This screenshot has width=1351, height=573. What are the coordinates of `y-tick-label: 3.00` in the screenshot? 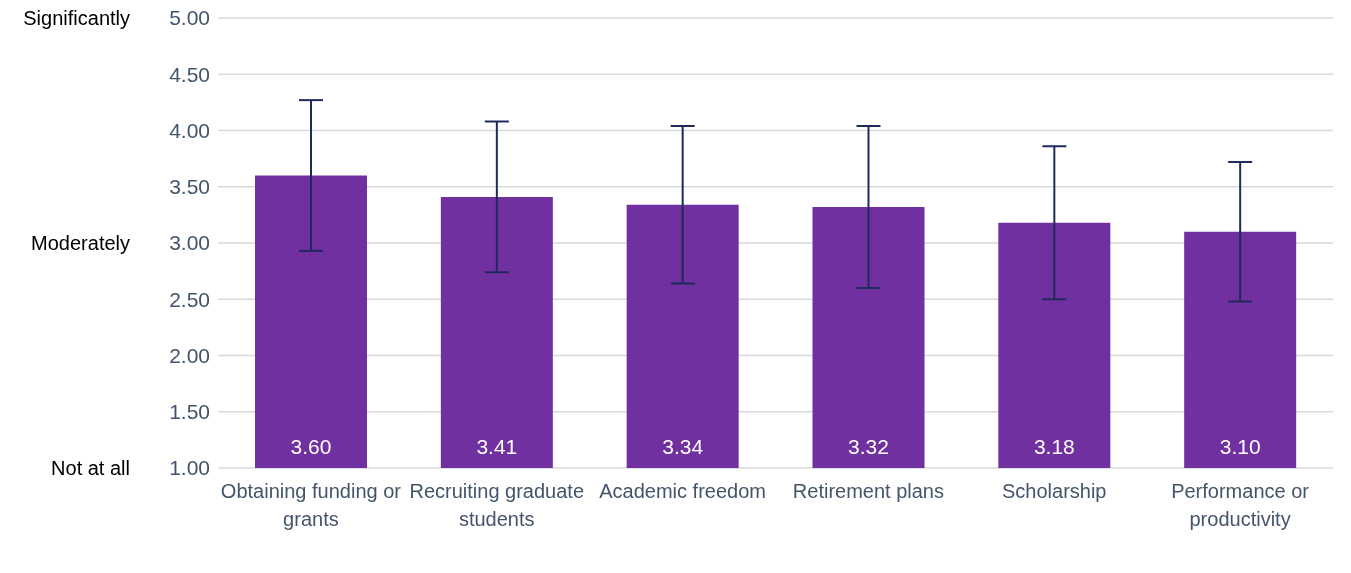 It's located at (189, 243).